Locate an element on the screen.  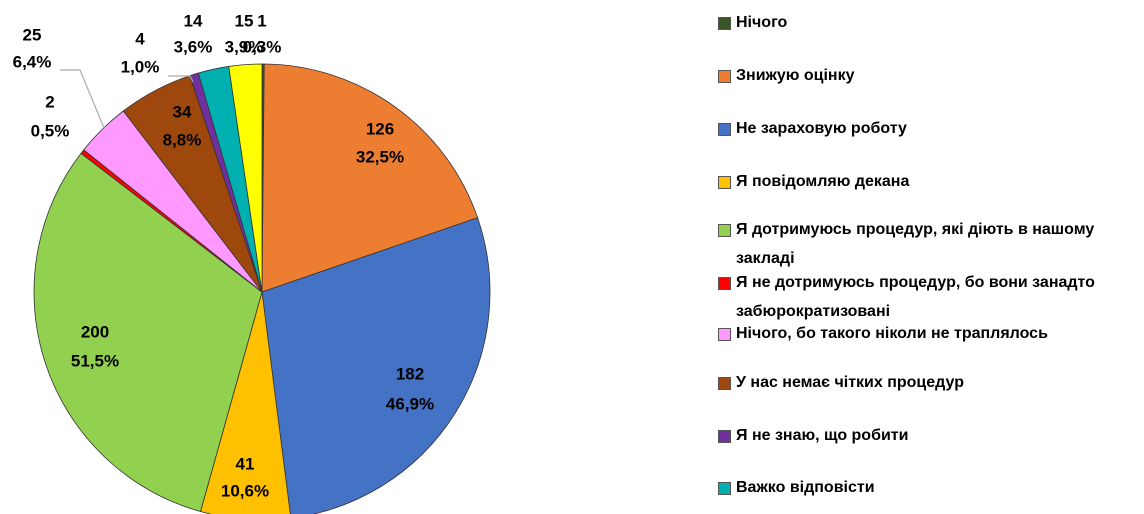
legend-label: Важко відповісти is located at coordinates (805, 487).